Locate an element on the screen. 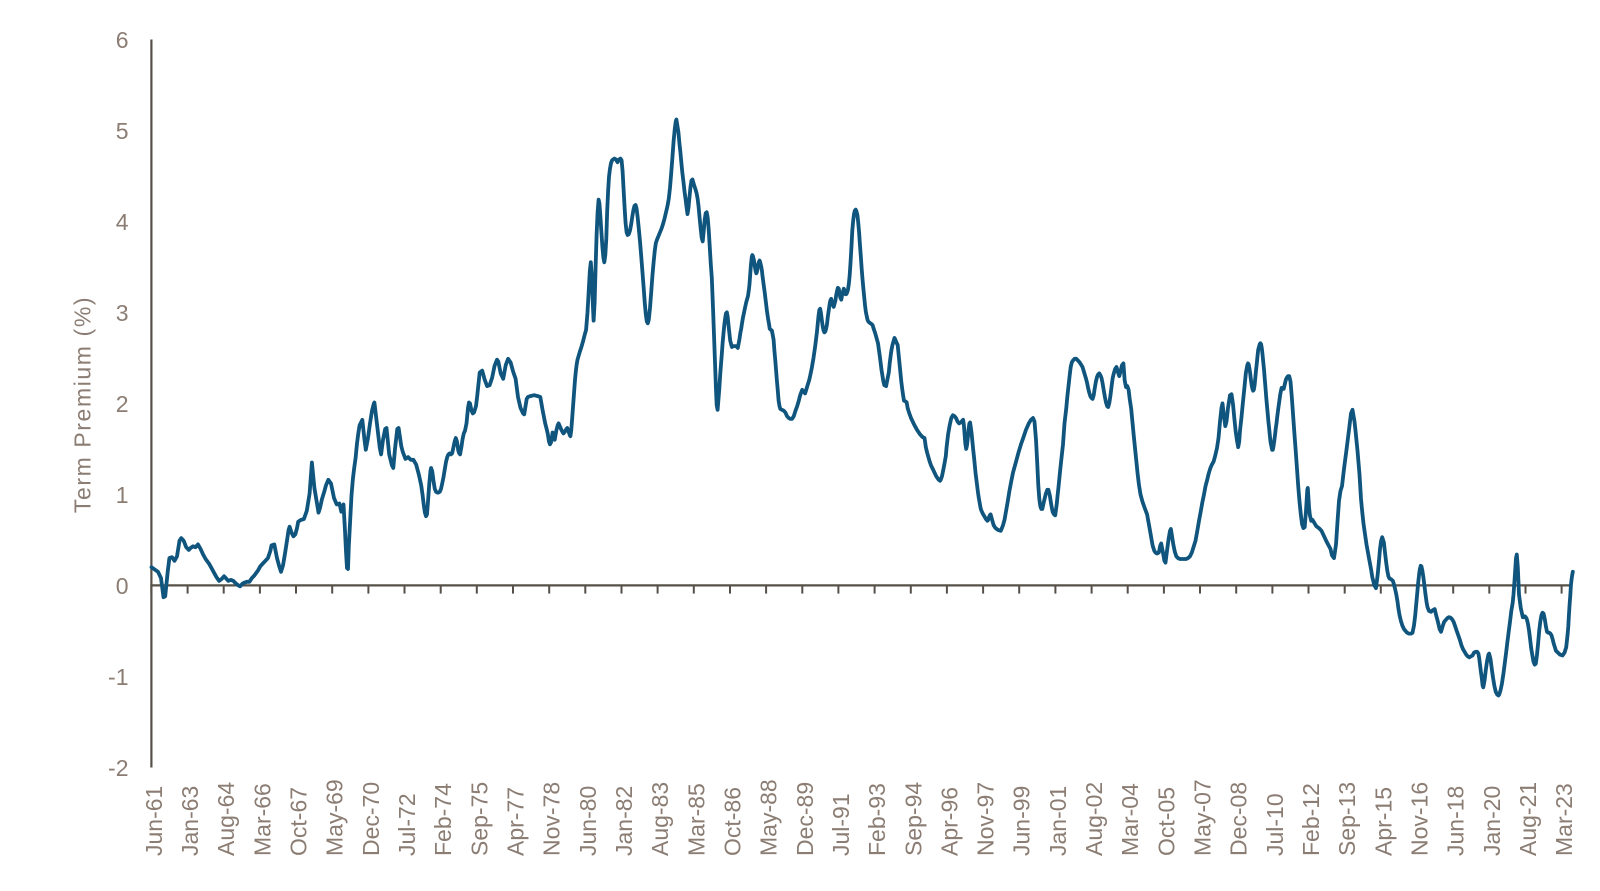  svg-text: Jul-91 is located at coordinates (841, 824).